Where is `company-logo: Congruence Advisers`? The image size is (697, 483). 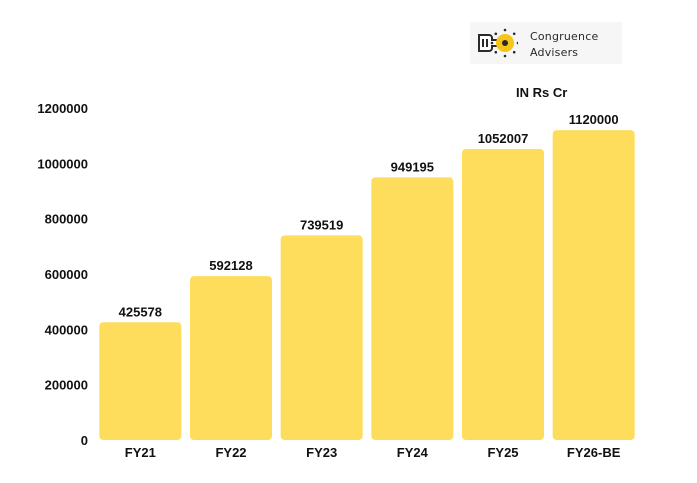 company-logo: Congruence Advisers is located at coordinates (546, 43).